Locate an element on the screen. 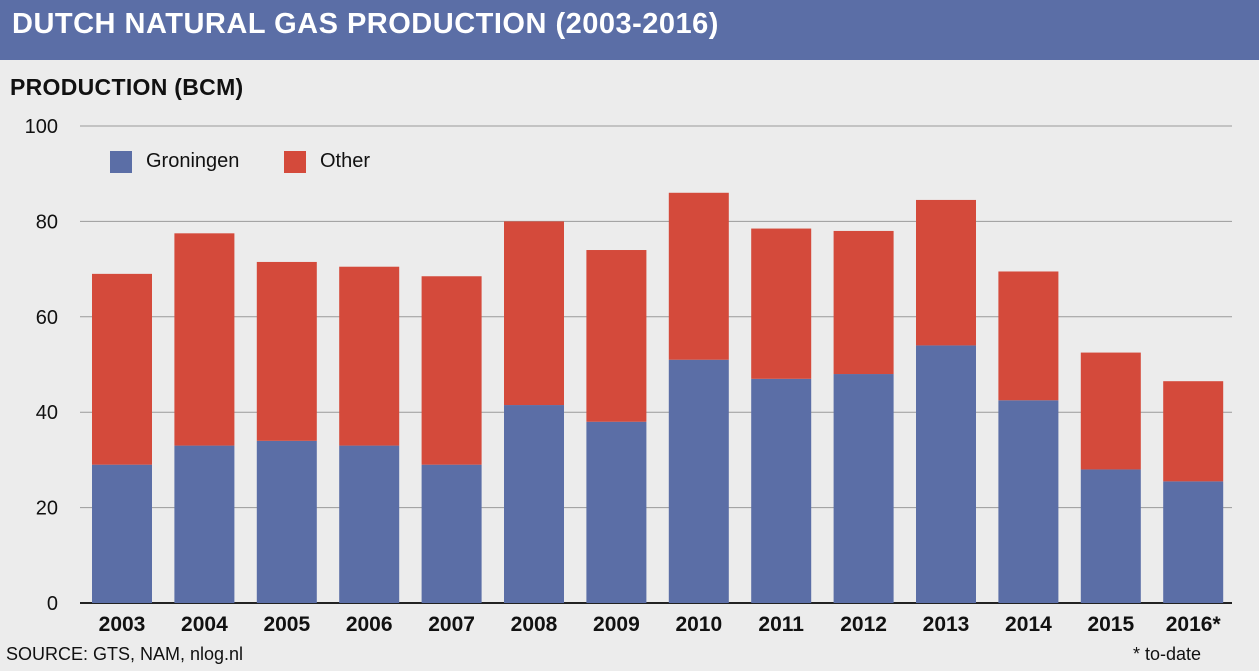  bar-other-2003 is located at coordinates (122, 369).